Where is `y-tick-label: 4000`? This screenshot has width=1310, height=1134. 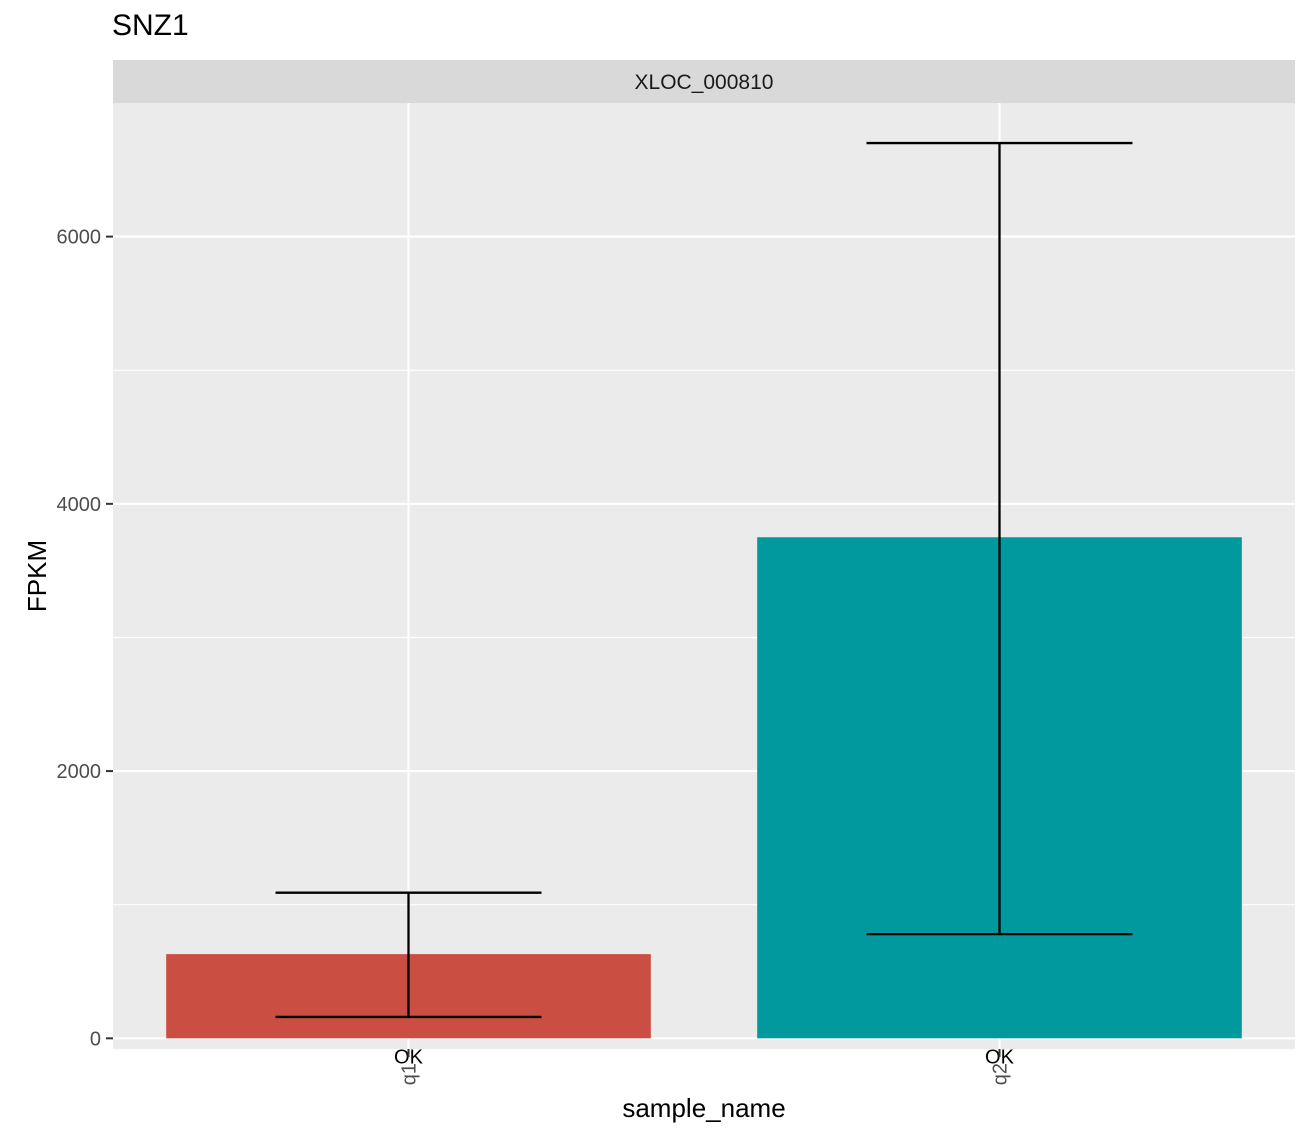 y-tick-label: 4000 is located at coordinates (79, 505).